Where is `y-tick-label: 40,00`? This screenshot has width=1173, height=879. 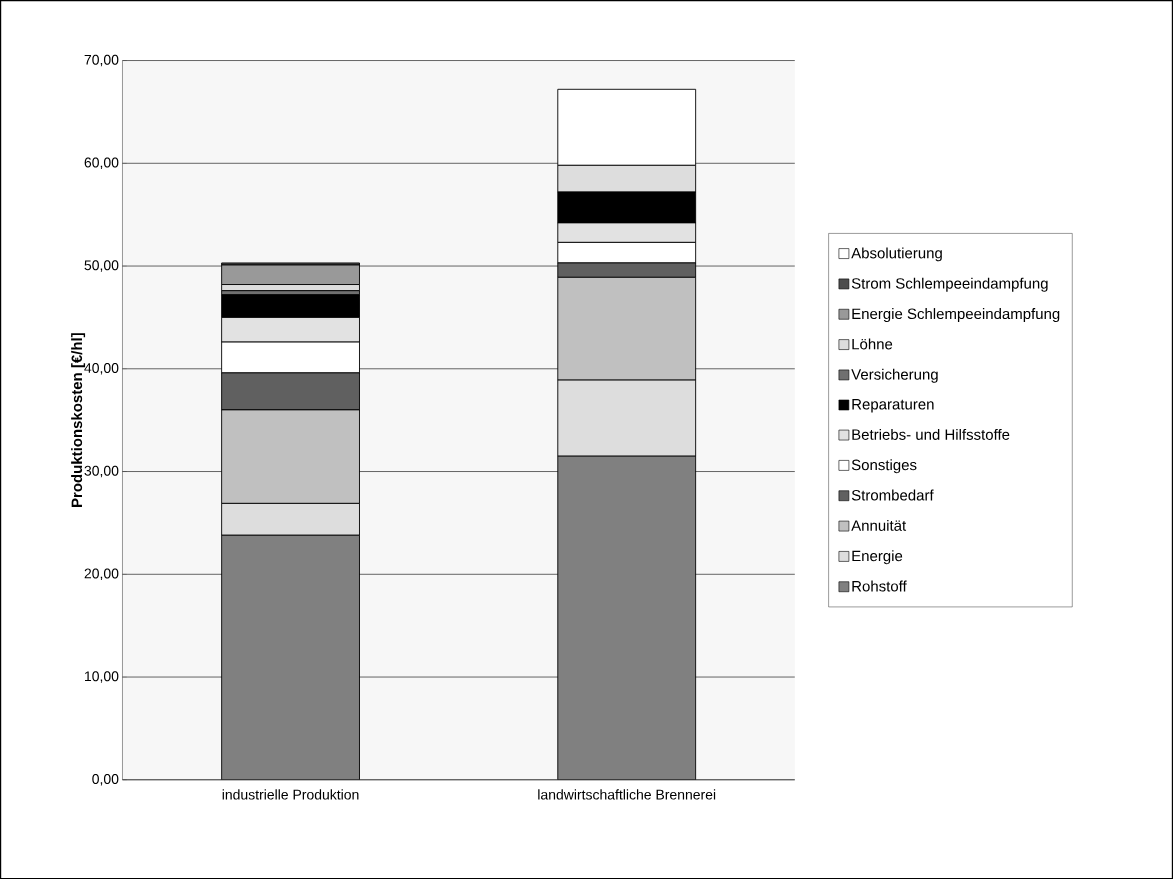
y-tick-label: 40,00 is located at coordinates (101, 368).